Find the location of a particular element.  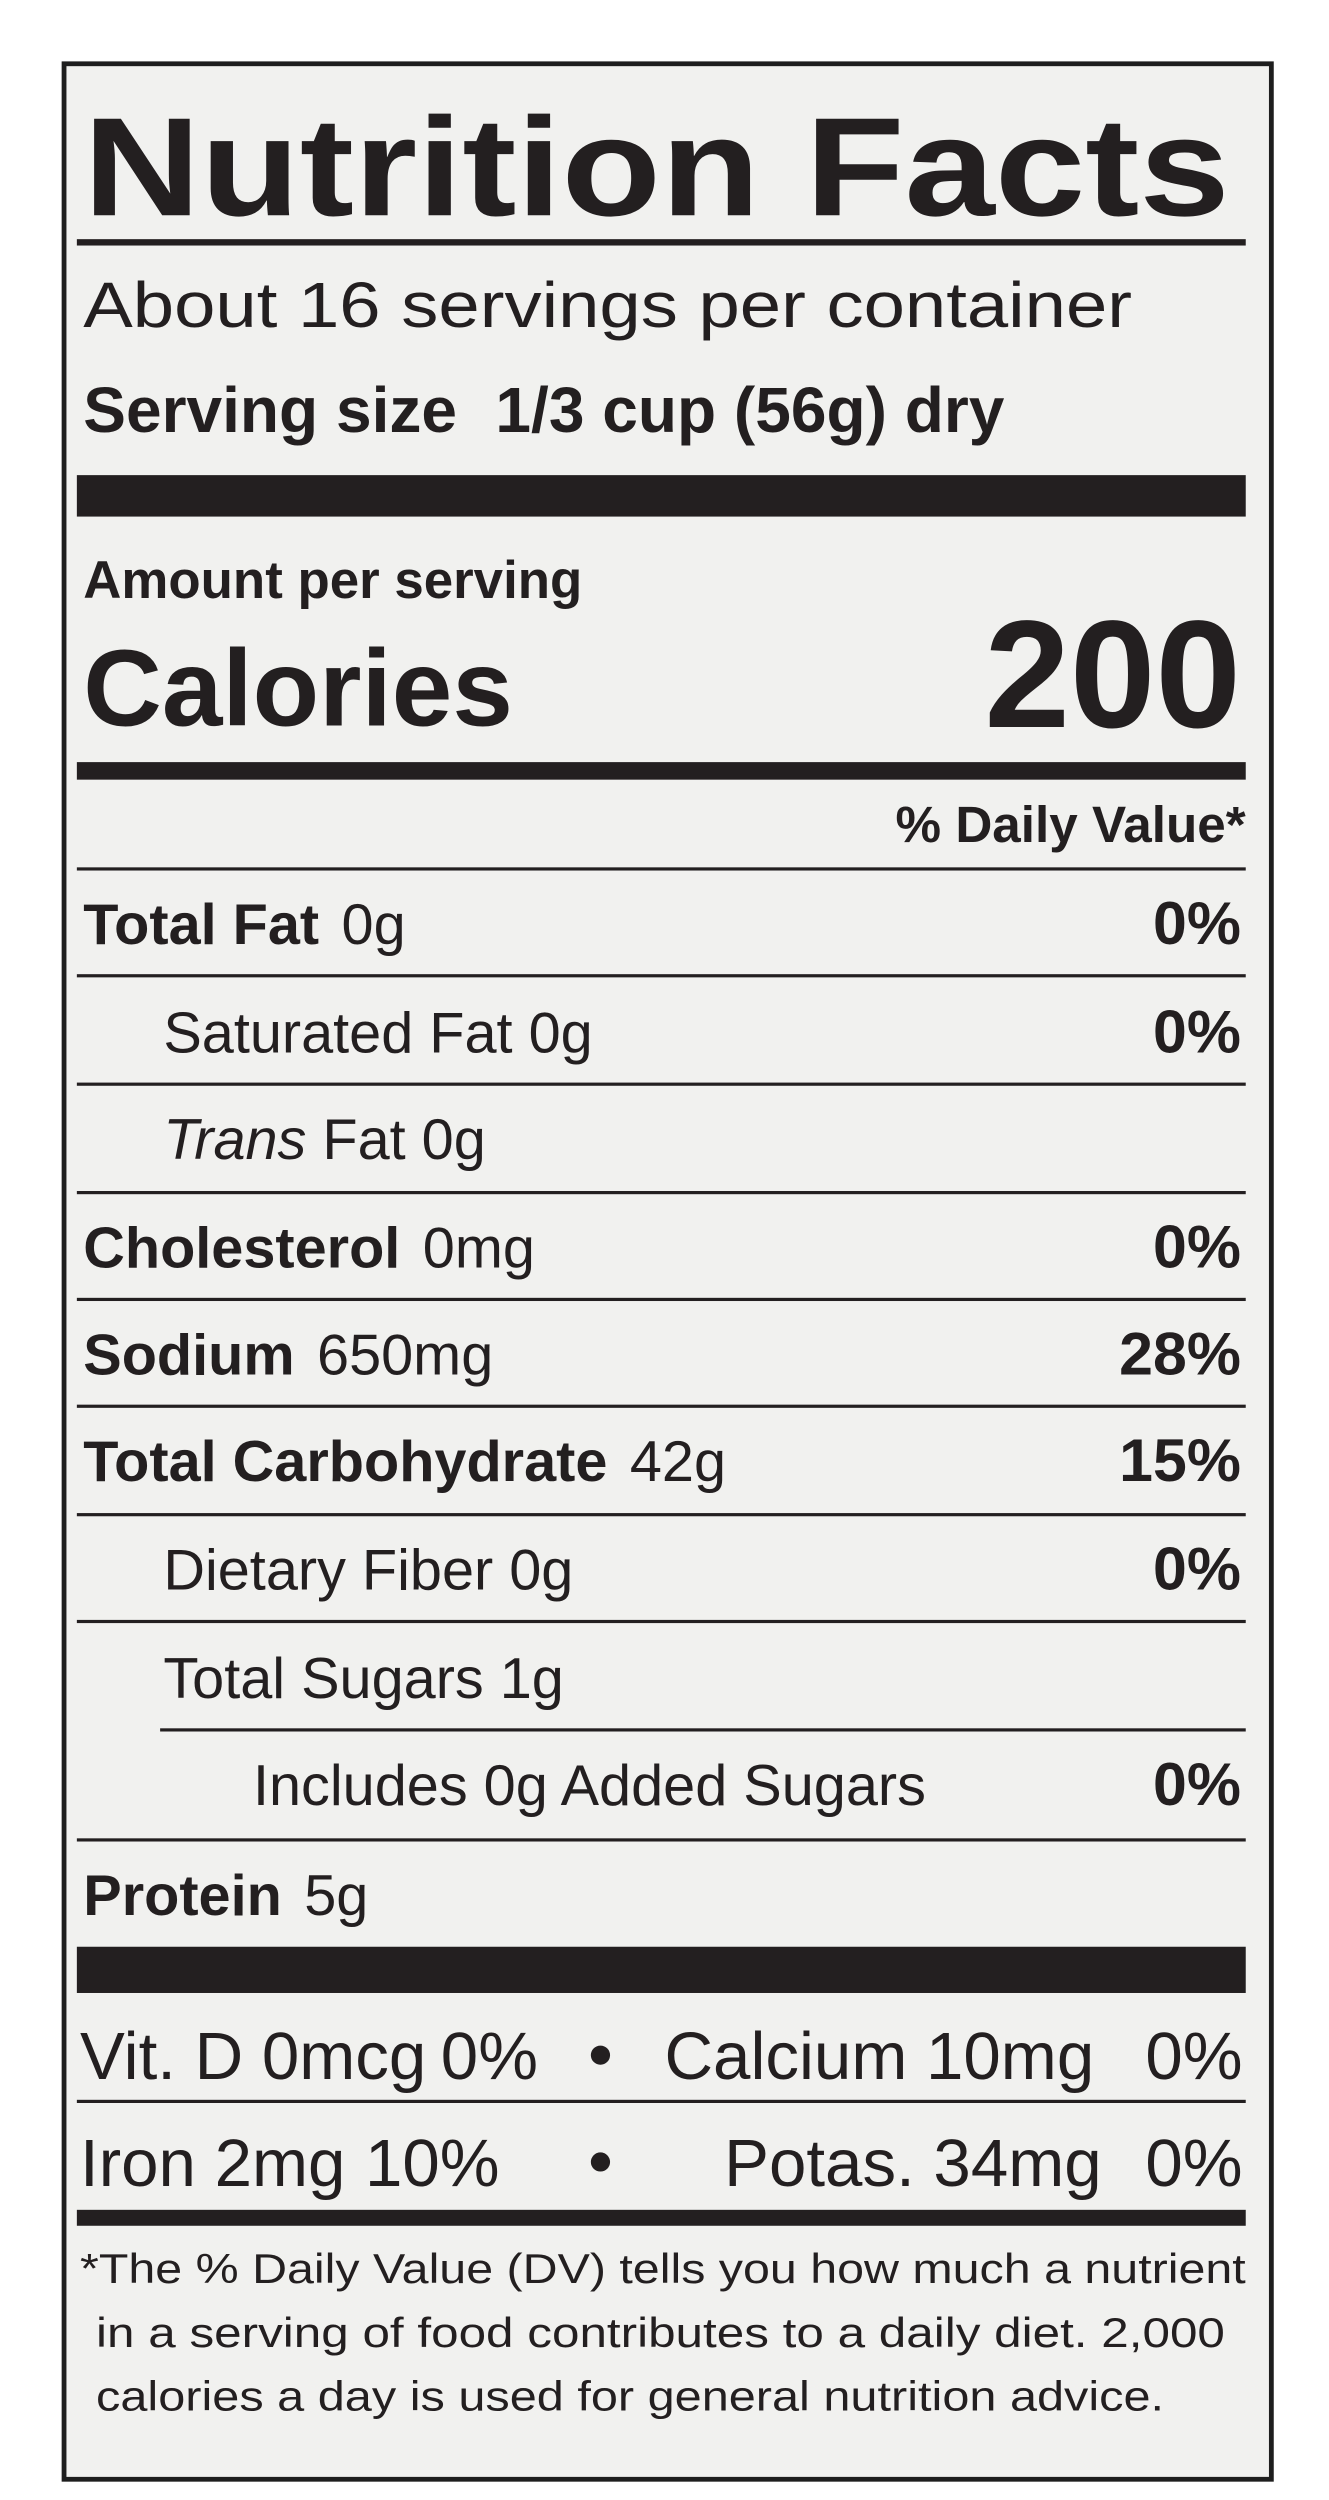

nutrient-row: Total Sugars 1g is located at coordinates (363, 1679).